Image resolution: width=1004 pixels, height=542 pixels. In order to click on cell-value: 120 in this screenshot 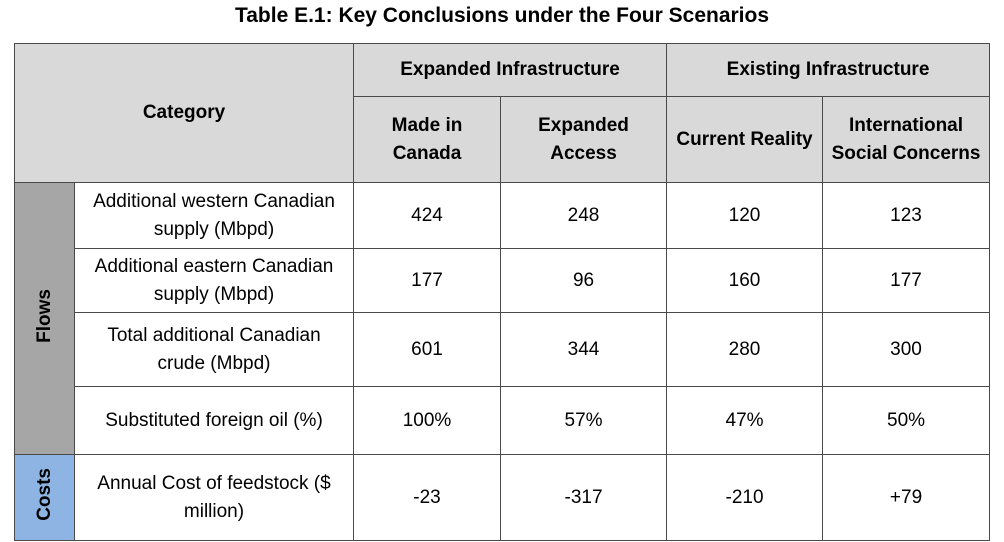, I will do `click(745, 215)`.